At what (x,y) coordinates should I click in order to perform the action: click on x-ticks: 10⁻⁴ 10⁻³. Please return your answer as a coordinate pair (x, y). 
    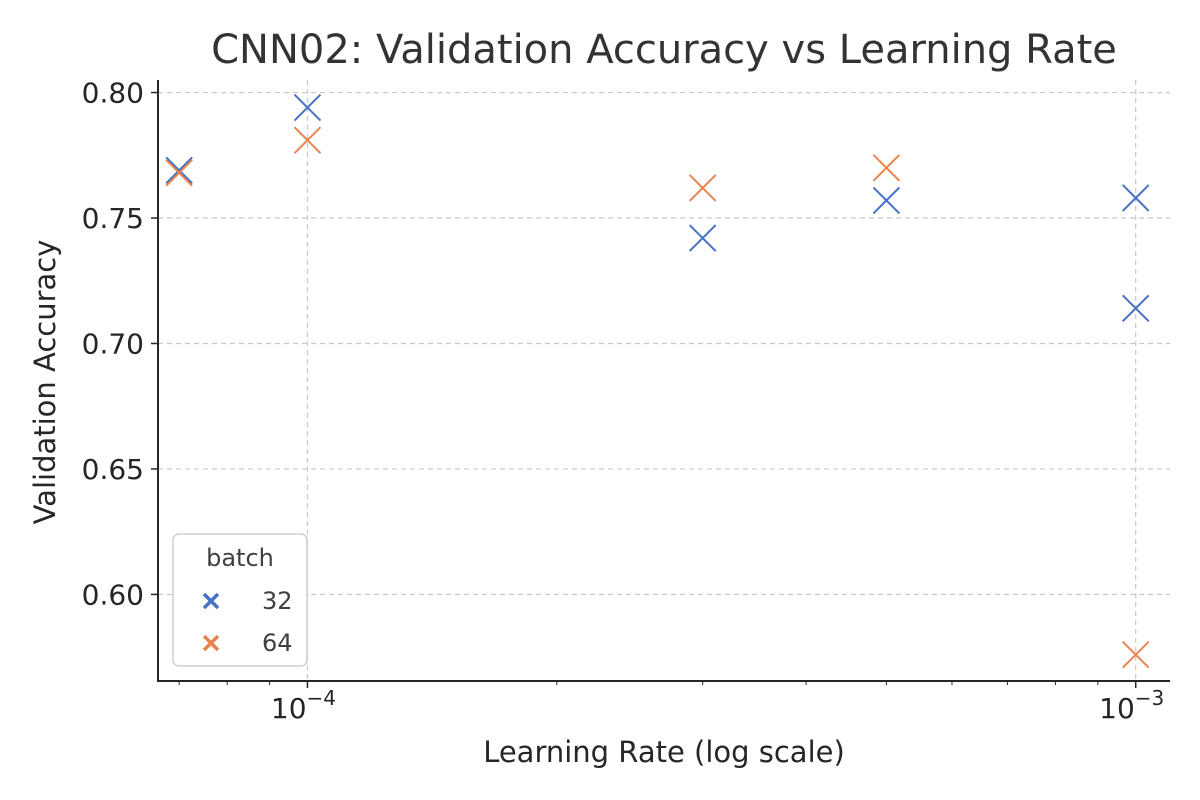
    Looking at the image, I should click on (717, 703).